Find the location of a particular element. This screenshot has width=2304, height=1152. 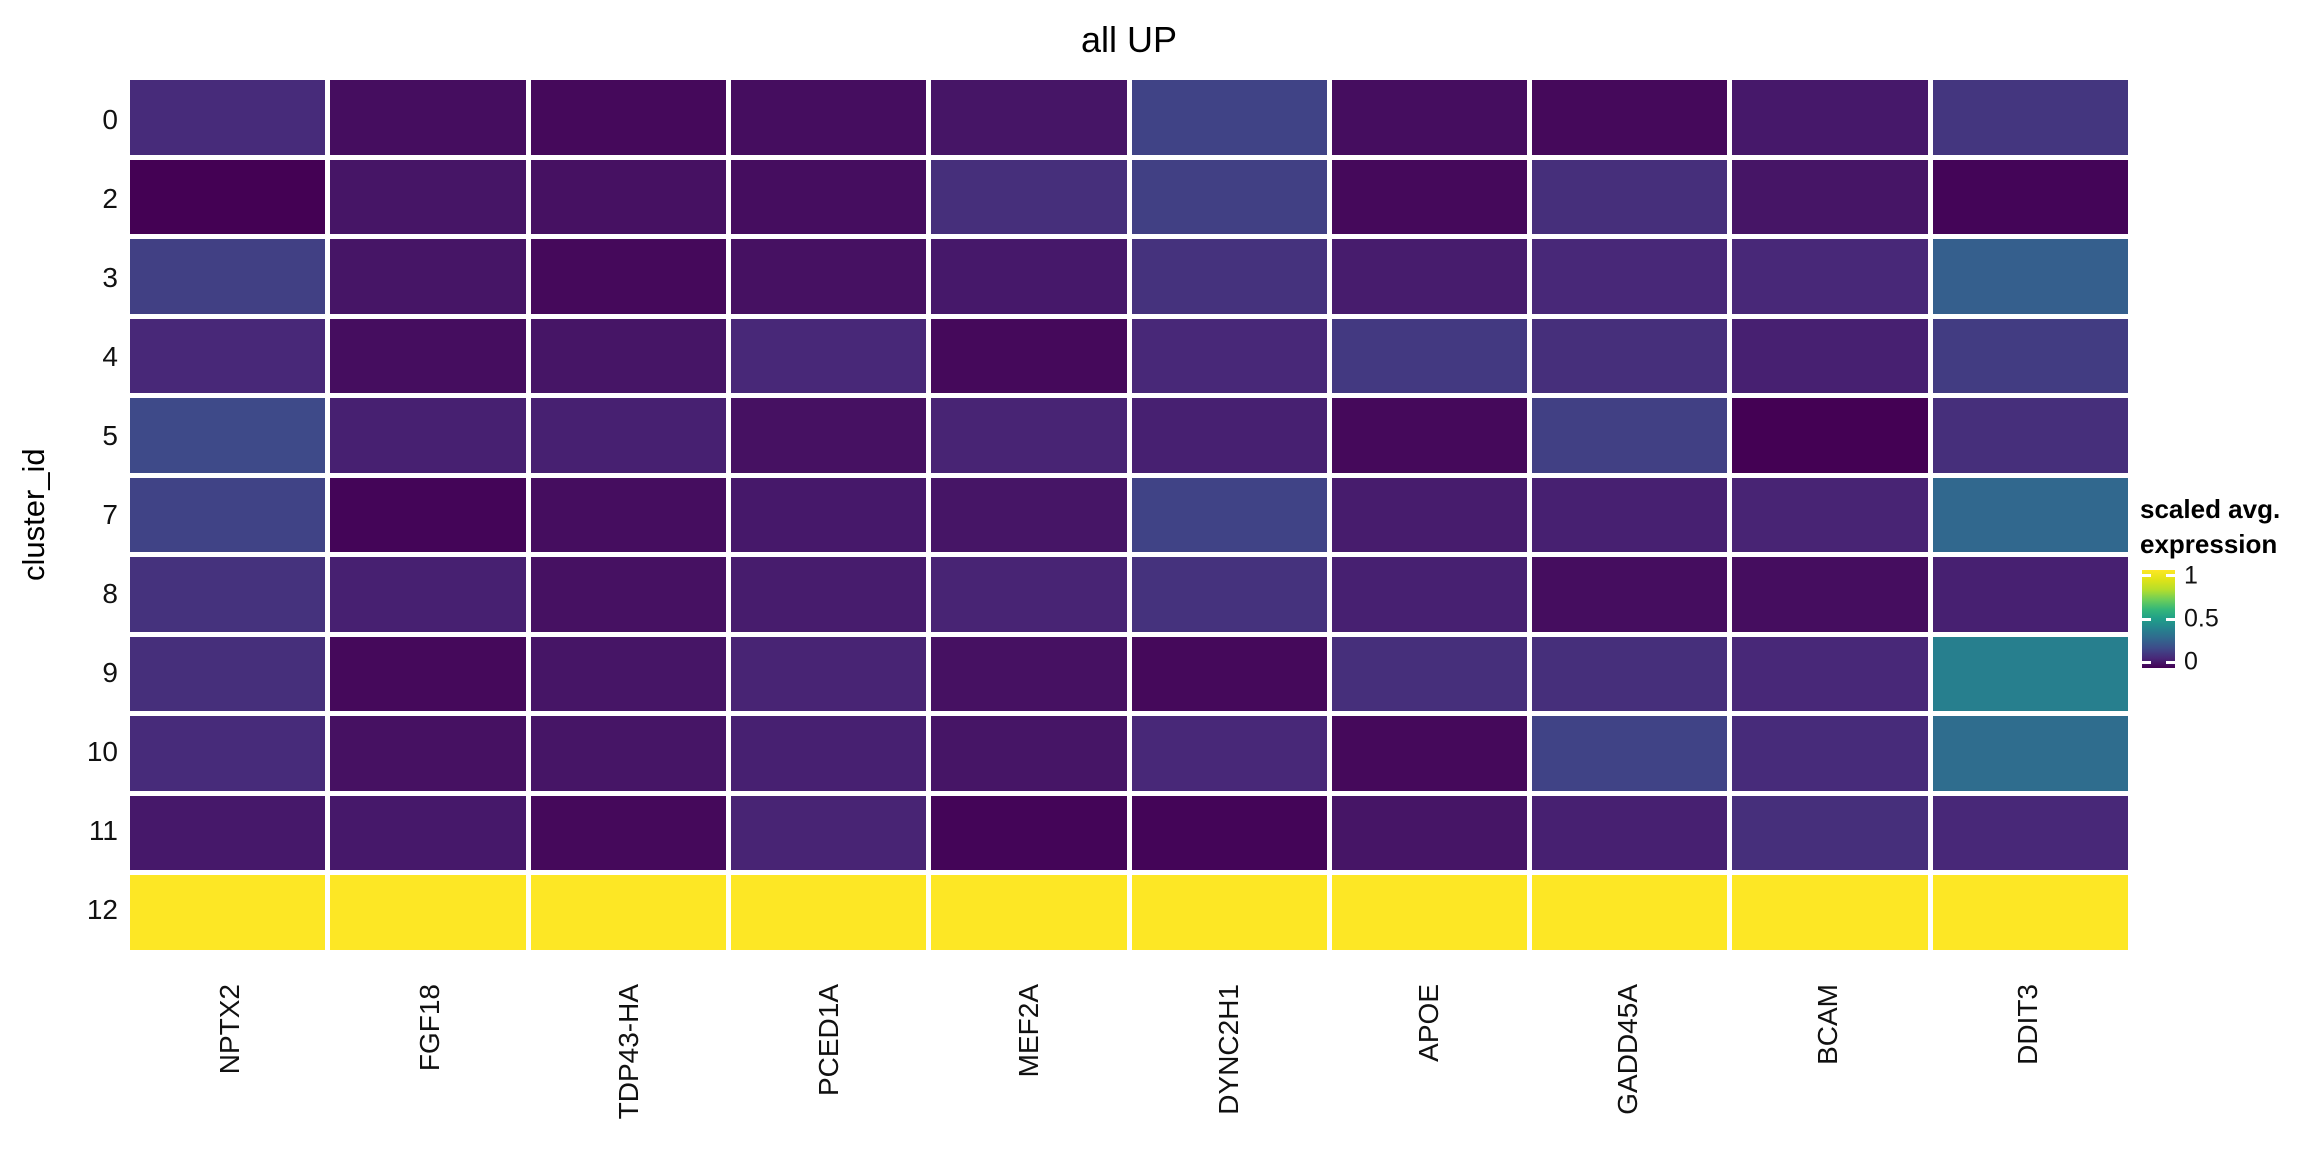

x-tick-label: BCAM is located at coordinates (1828, 1024).